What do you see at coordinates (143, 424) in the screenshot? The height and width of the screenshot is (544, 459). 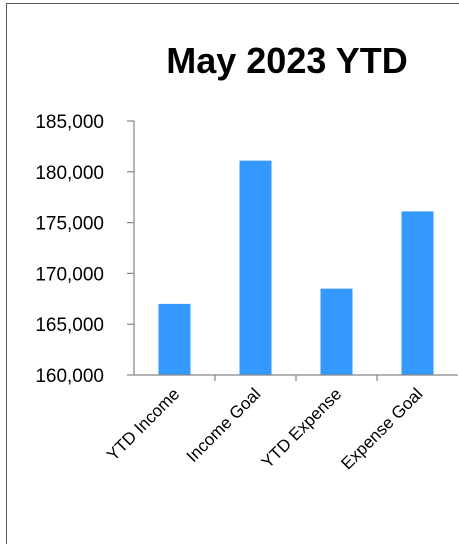 I see `x-category-label: YTD Income` at bounding box center [143, 424].